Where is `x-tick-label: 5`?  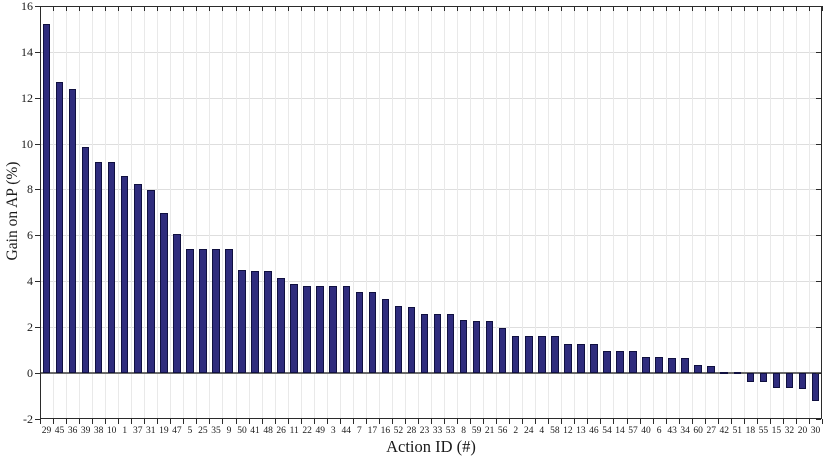 x-tick-label: 5 is located at coordinates (190, 430).